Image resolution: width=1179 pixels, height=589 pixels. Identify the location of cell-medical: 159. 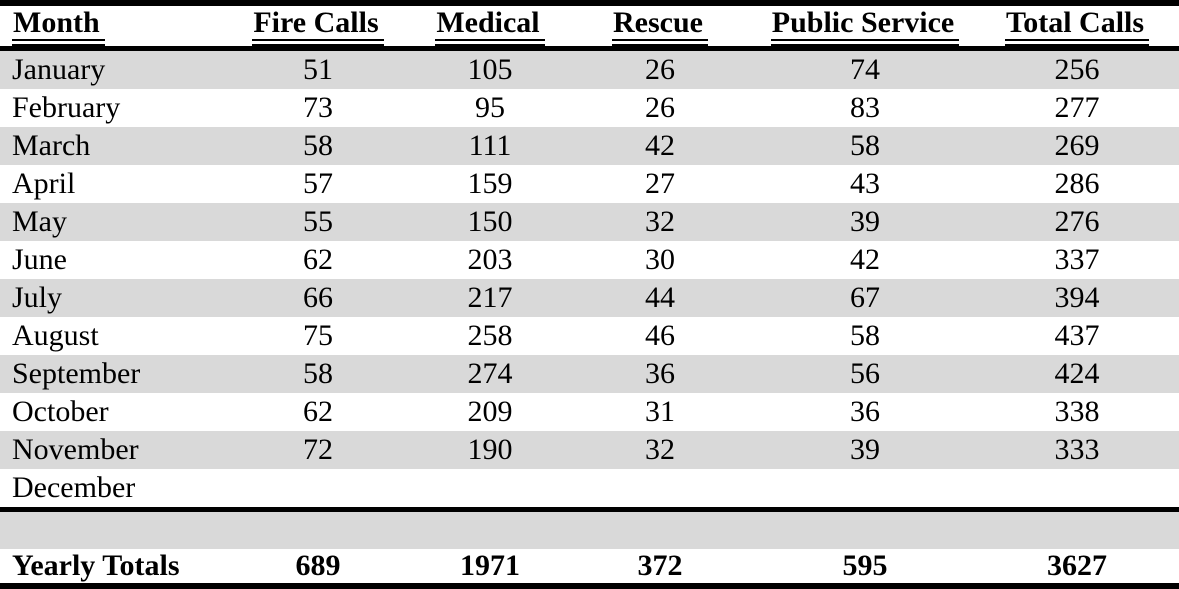
(490, 183).